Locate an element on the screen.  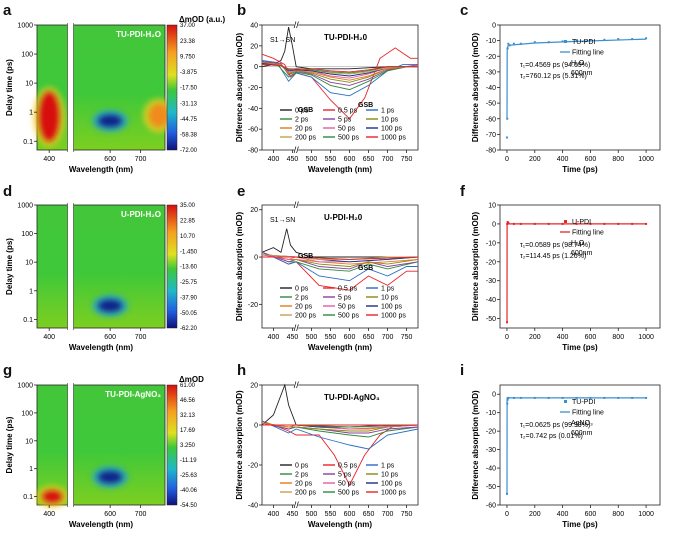
legend-marker is located at coordinates (565, 41).